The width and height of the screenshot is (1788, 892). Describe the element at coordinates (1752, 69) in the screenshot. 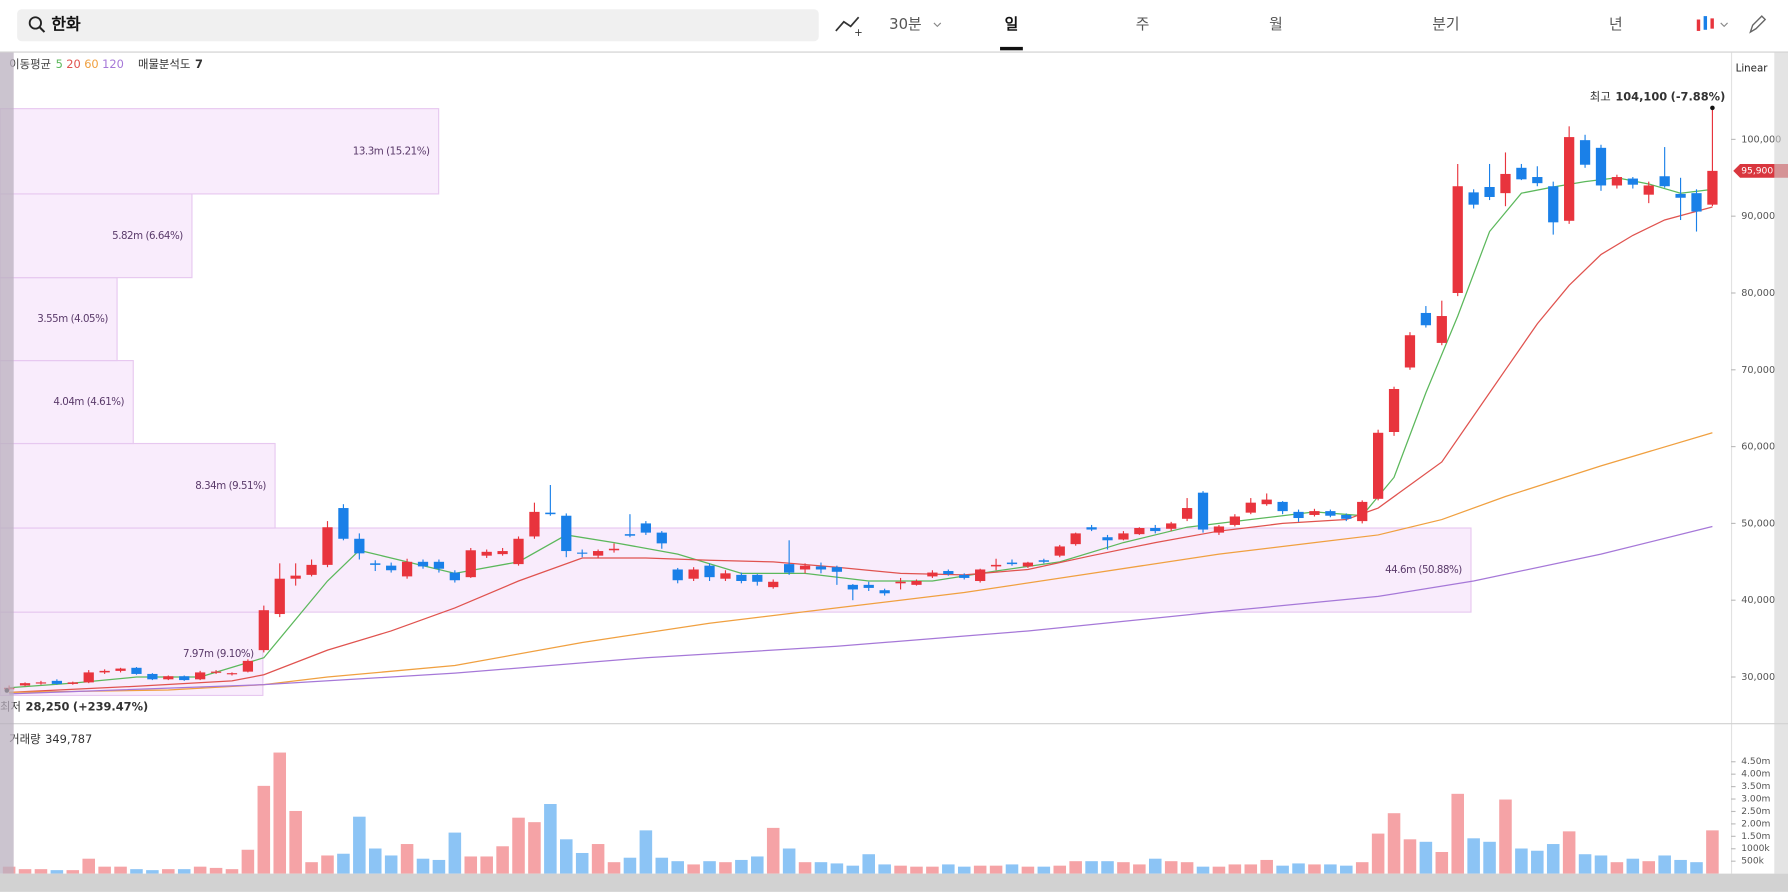

I see `scale-toggle: Linear` at that location.